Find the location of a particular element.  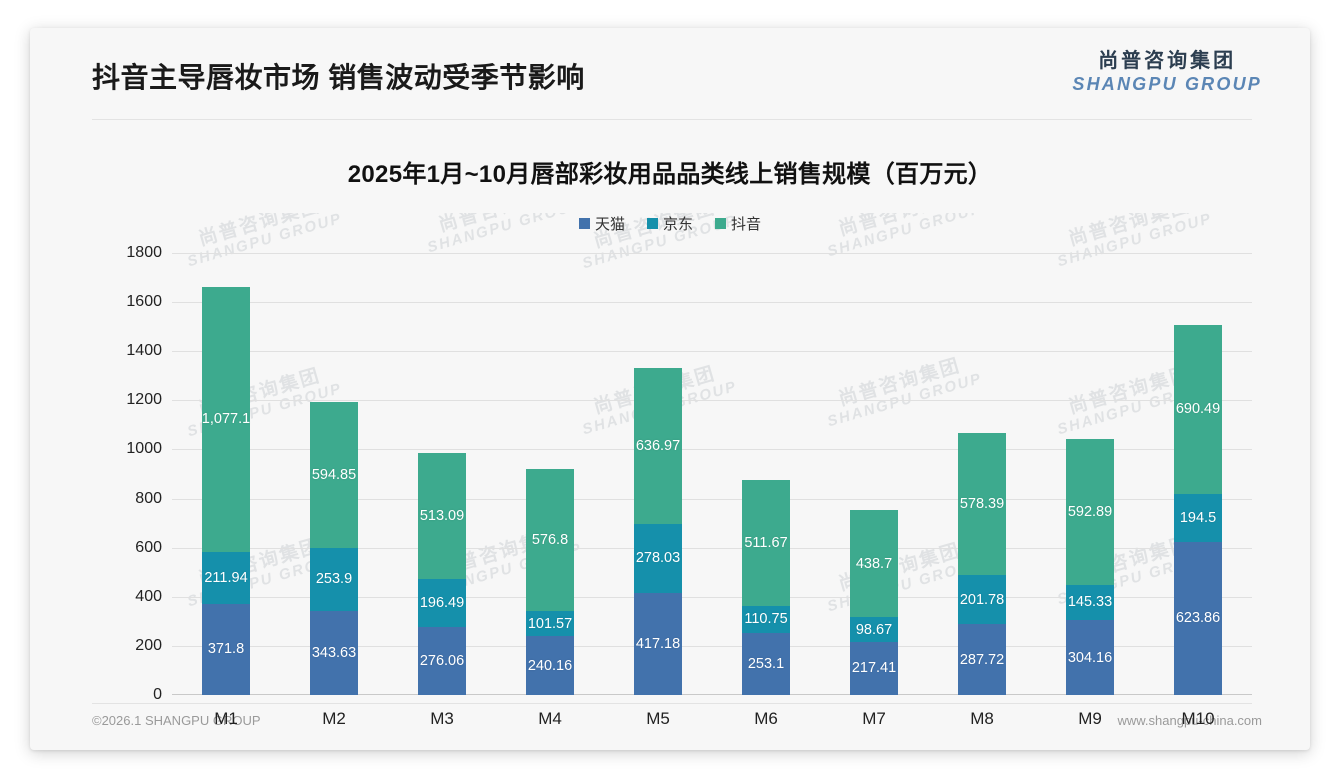

bar-segment-京东: 101.57 is located at coordinates (550, 624).